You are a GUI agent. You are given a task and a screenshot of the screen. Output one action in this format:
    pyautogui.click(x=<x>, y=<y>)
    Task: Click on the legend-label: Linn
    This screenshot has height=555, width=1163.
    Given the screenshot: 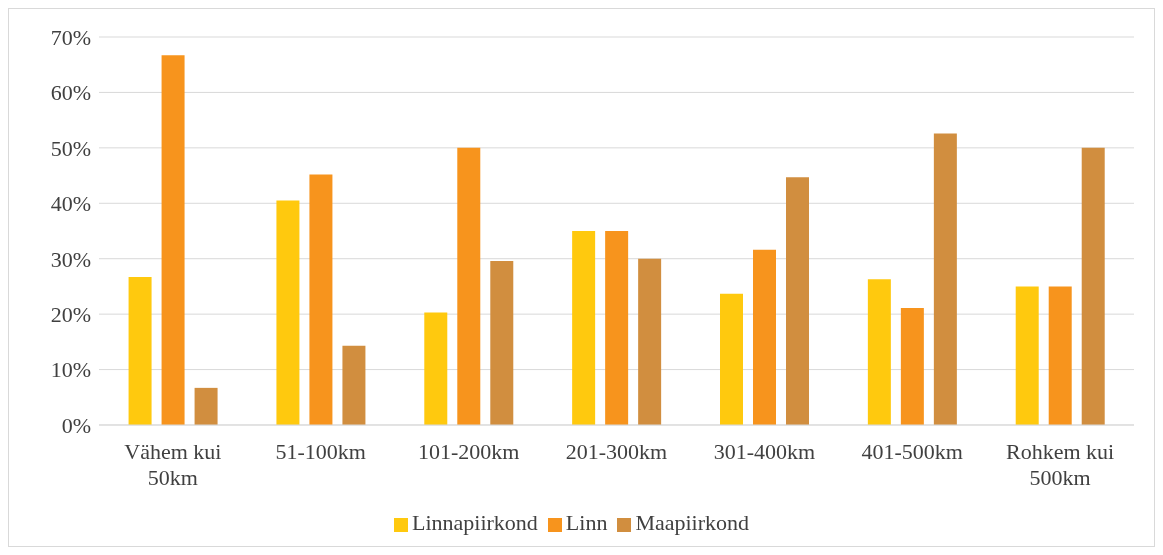 What is the action you would take?
    pyautogui.click(x=586, y=522)
    